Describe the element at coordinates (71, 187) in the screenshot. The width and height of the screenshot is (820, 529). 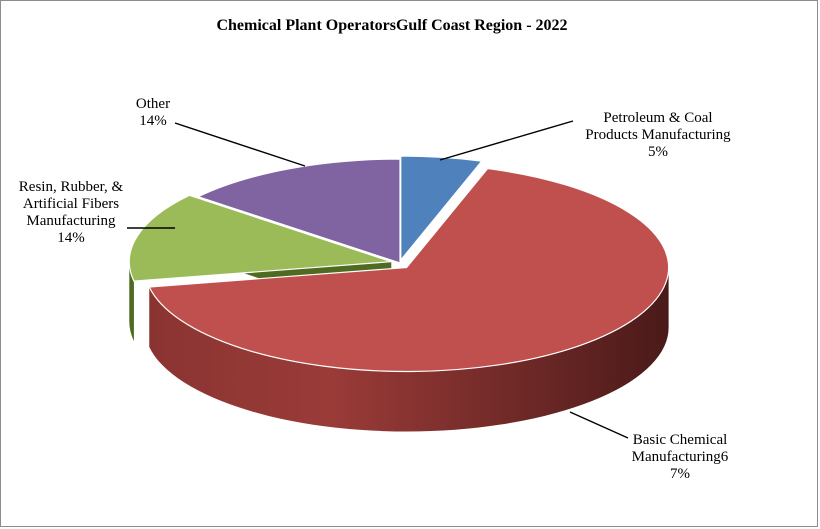
I see `slice-label-line: Resin, Rubber, &` at that location.